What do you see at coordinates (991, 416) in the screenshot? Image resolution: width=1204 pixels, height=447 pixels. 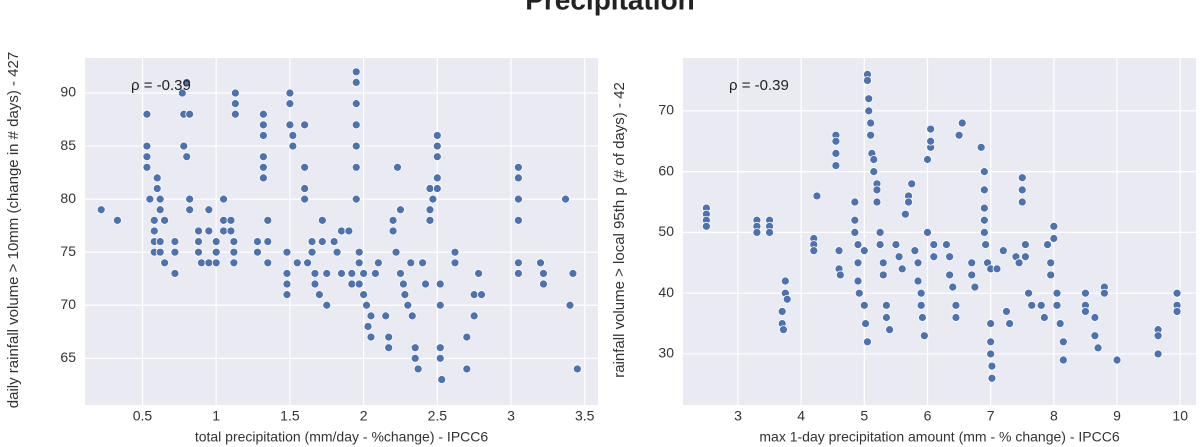 I see `x-tick-label: 7` at bounding box center [991, 416].